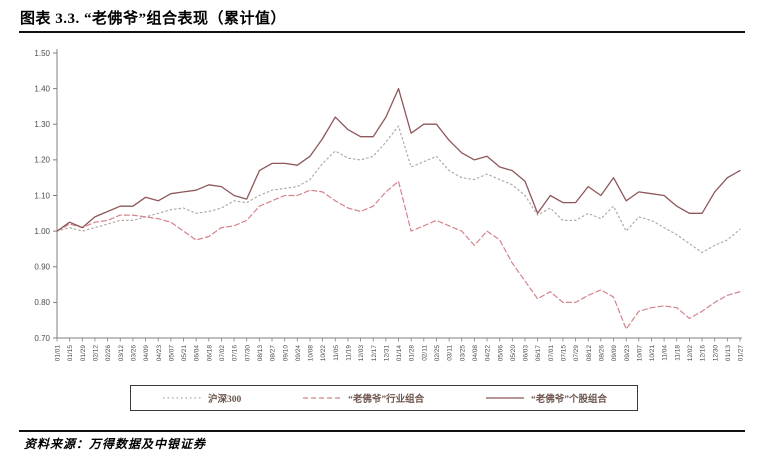 The width and height of the screenshot is (762, 455). What do you see at coordinates (42, 88) in the screenshot?
I see `y-tick-label: 1.40` at bounding box center [42, 88].